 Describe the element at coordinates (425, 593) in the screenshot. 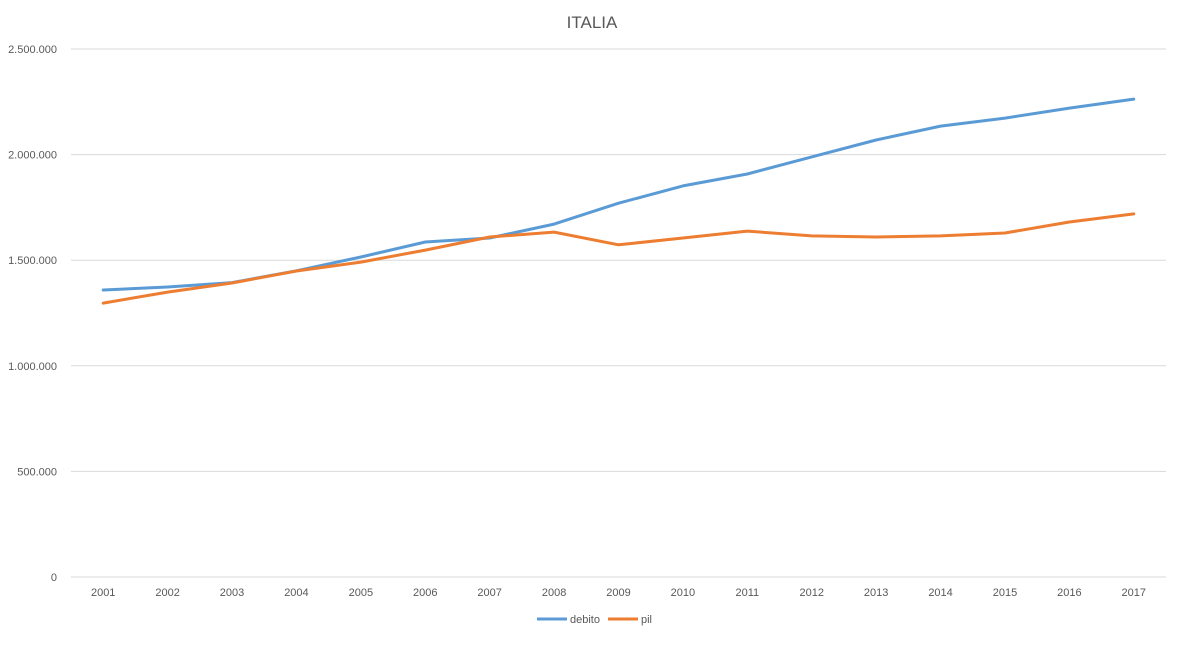

I see `x-tick-label: 2006` at that location.